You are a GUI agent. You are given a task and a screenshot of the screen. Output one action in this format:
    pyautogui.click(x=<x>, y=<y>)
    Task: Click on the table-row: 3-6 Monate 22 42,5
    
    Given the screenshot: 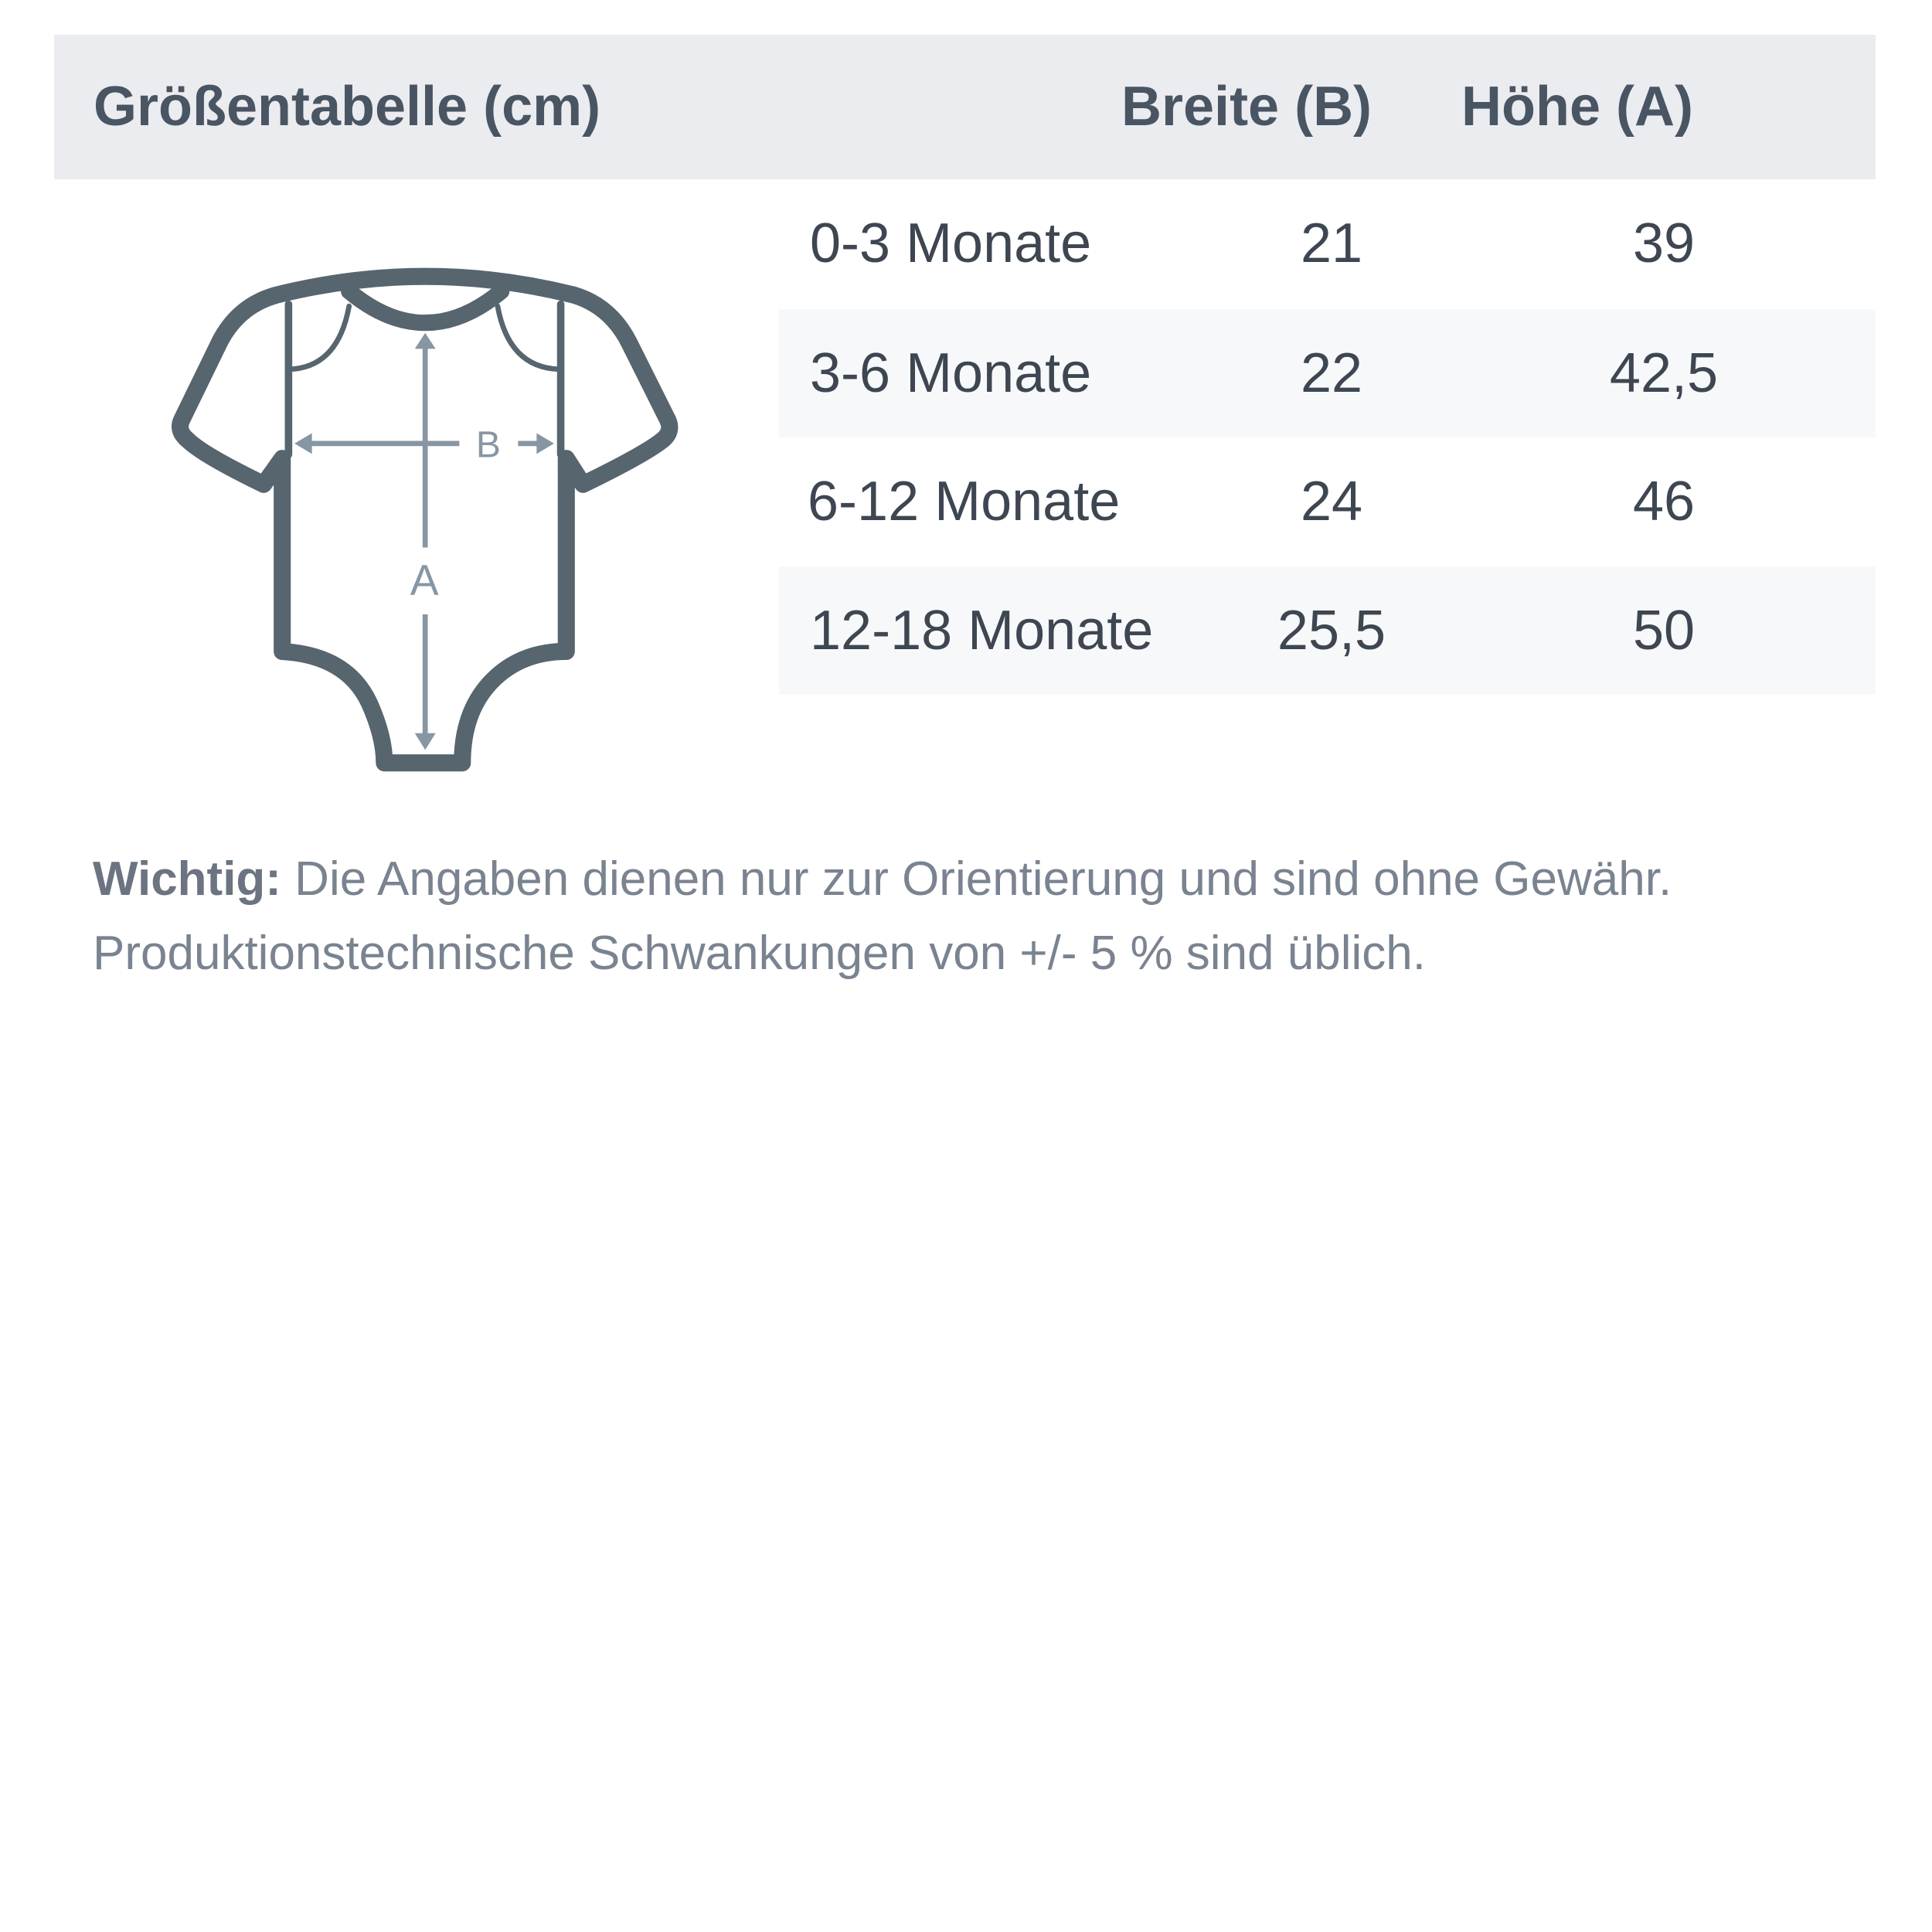 What is the action you would take?
    pyautogui.click(x=1327, y=373)
    